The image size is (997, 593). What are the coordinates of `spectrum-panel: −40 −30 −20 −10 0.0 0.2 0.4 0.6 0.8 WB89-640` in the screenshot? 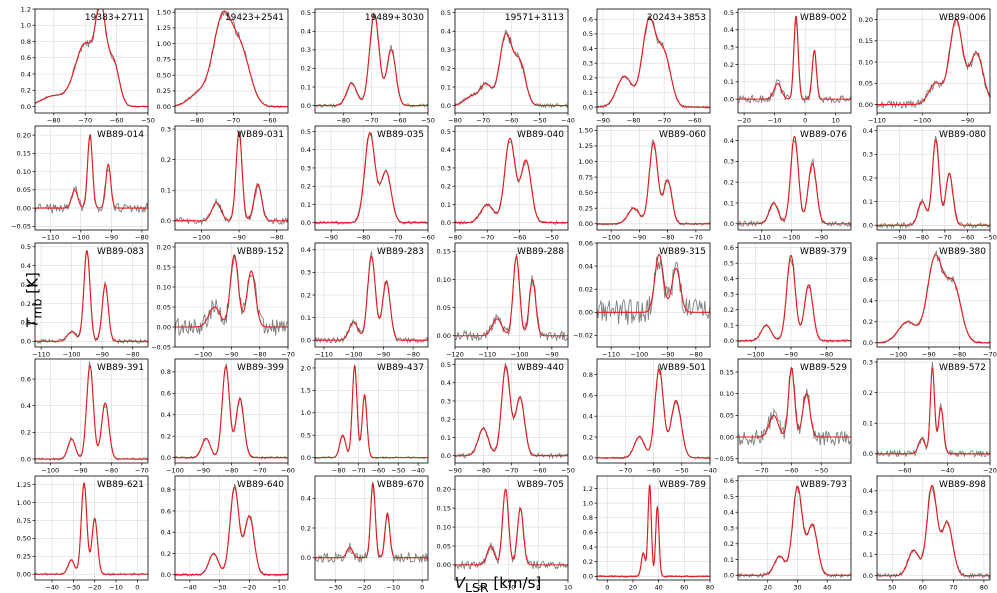 It's located at (225, 533).